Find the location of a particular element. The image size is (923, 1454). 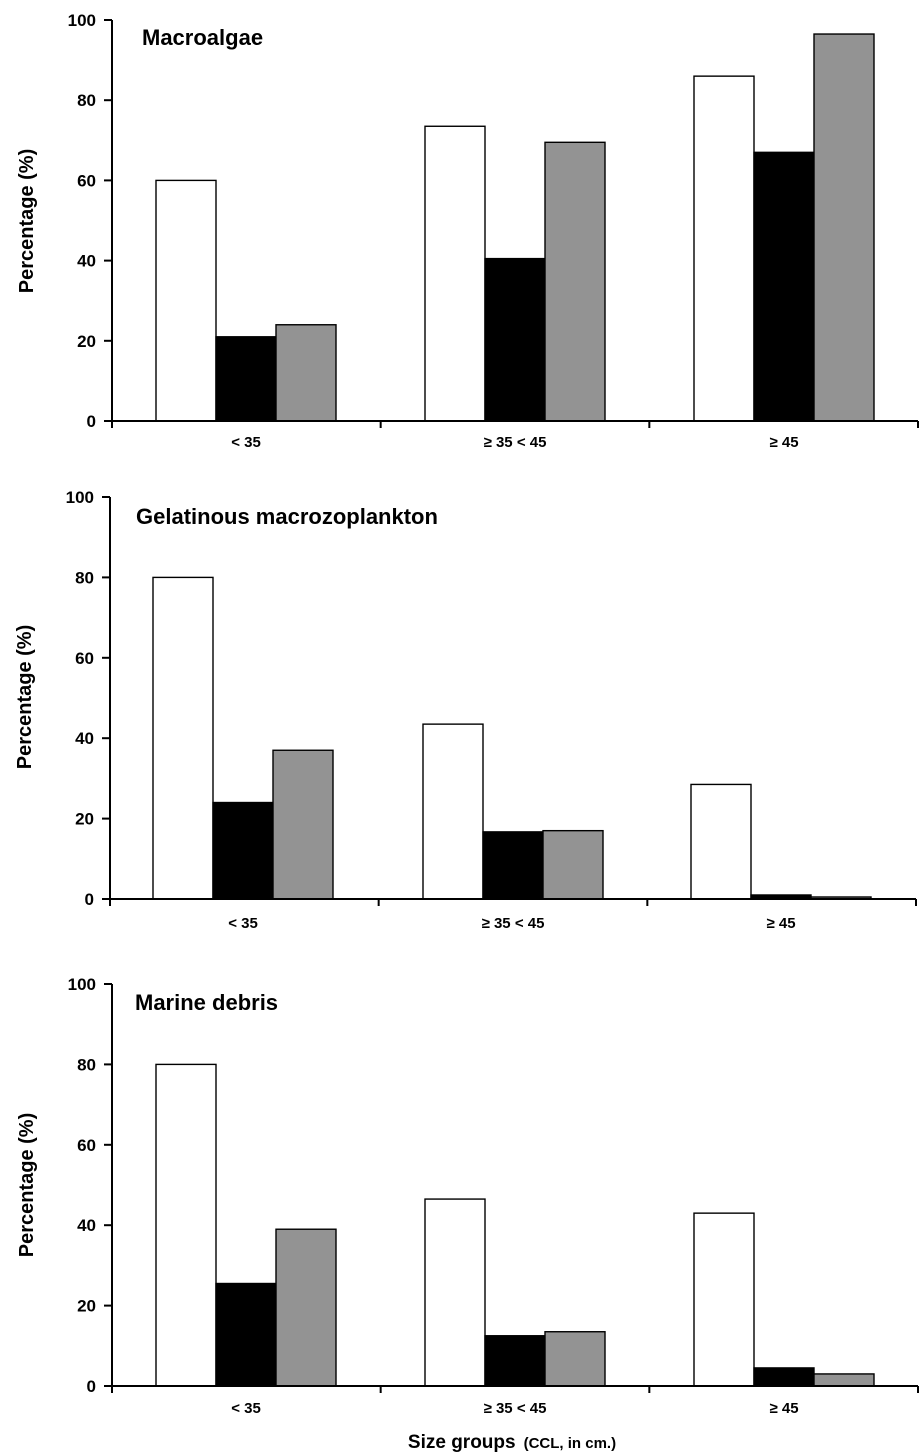

panel-title: Gelatinous macrozoplankton is located at coordinates (287, 516).